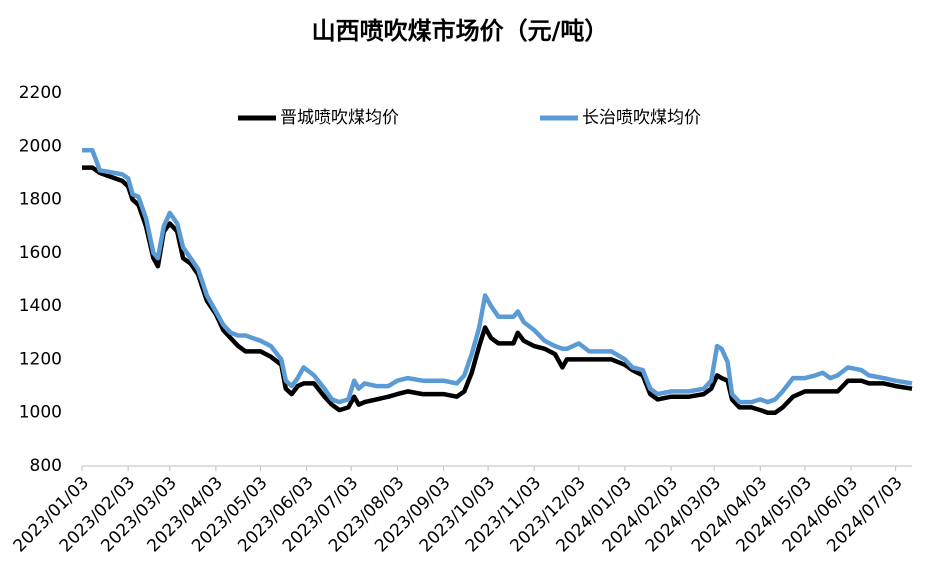 The width and height of the screenshot is (940, 586). Describe the element at coordinates (40, 93) in the screenshot. I see `y-tick-label: 2200` at that location.